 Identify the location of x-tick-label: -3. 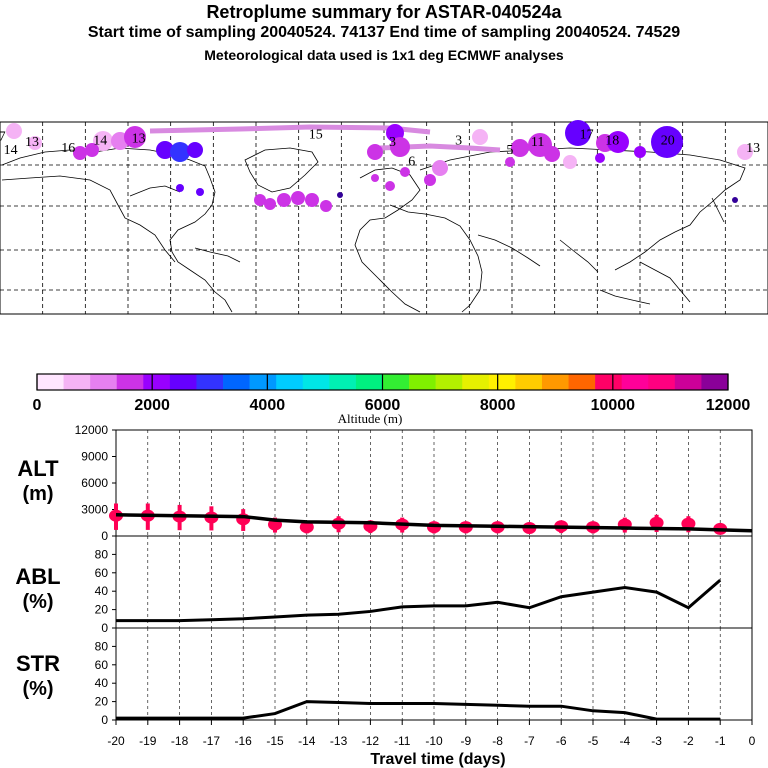
(656, 741).